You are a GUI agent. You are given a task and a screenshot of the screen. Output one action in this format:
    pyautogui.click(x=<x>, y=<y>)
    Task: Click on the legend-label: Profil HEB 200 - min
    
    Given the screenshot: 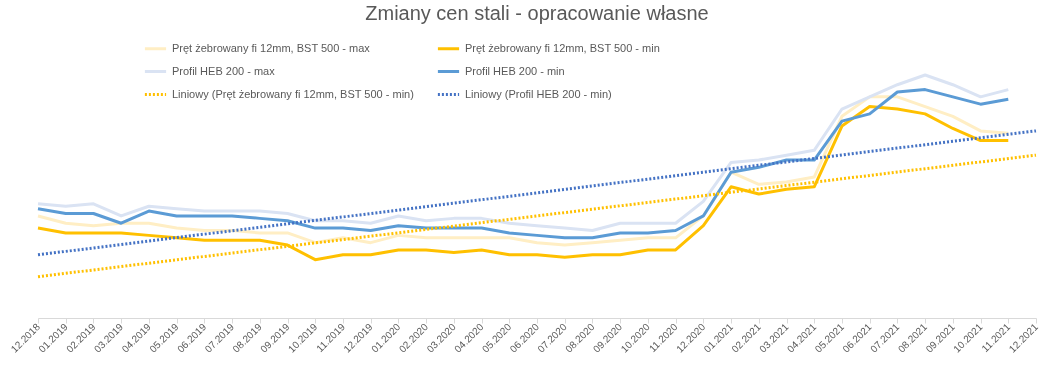 What is the action you would take?
    pyautogui.click(x=515, y=70)
    